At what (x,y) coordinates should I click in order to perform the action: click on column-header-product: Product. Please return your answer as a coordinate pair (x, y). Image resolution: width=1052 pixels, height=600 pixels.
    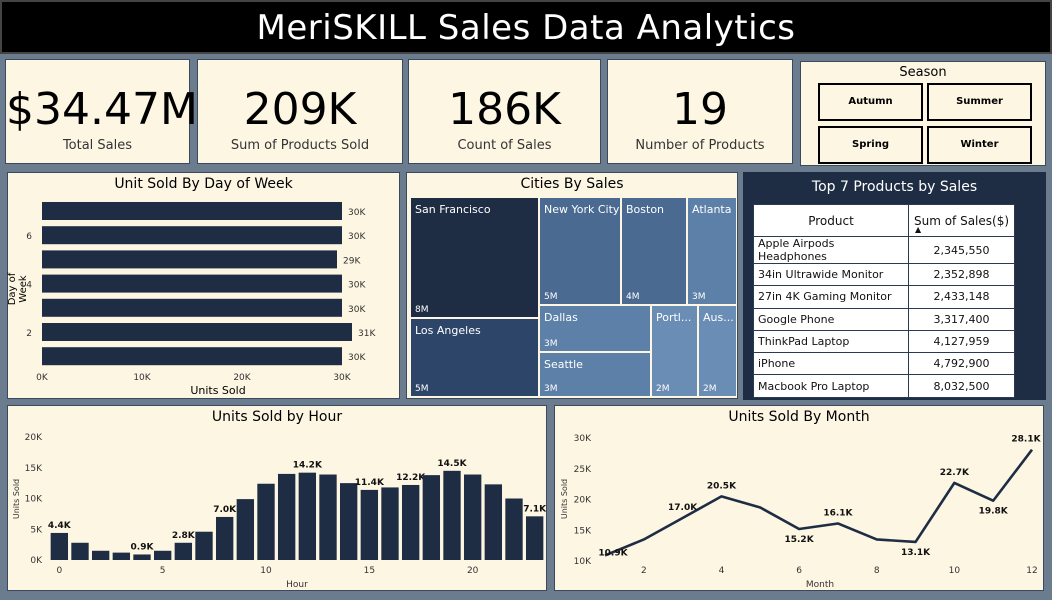
    Looking at the image, I should click on (831, 220).